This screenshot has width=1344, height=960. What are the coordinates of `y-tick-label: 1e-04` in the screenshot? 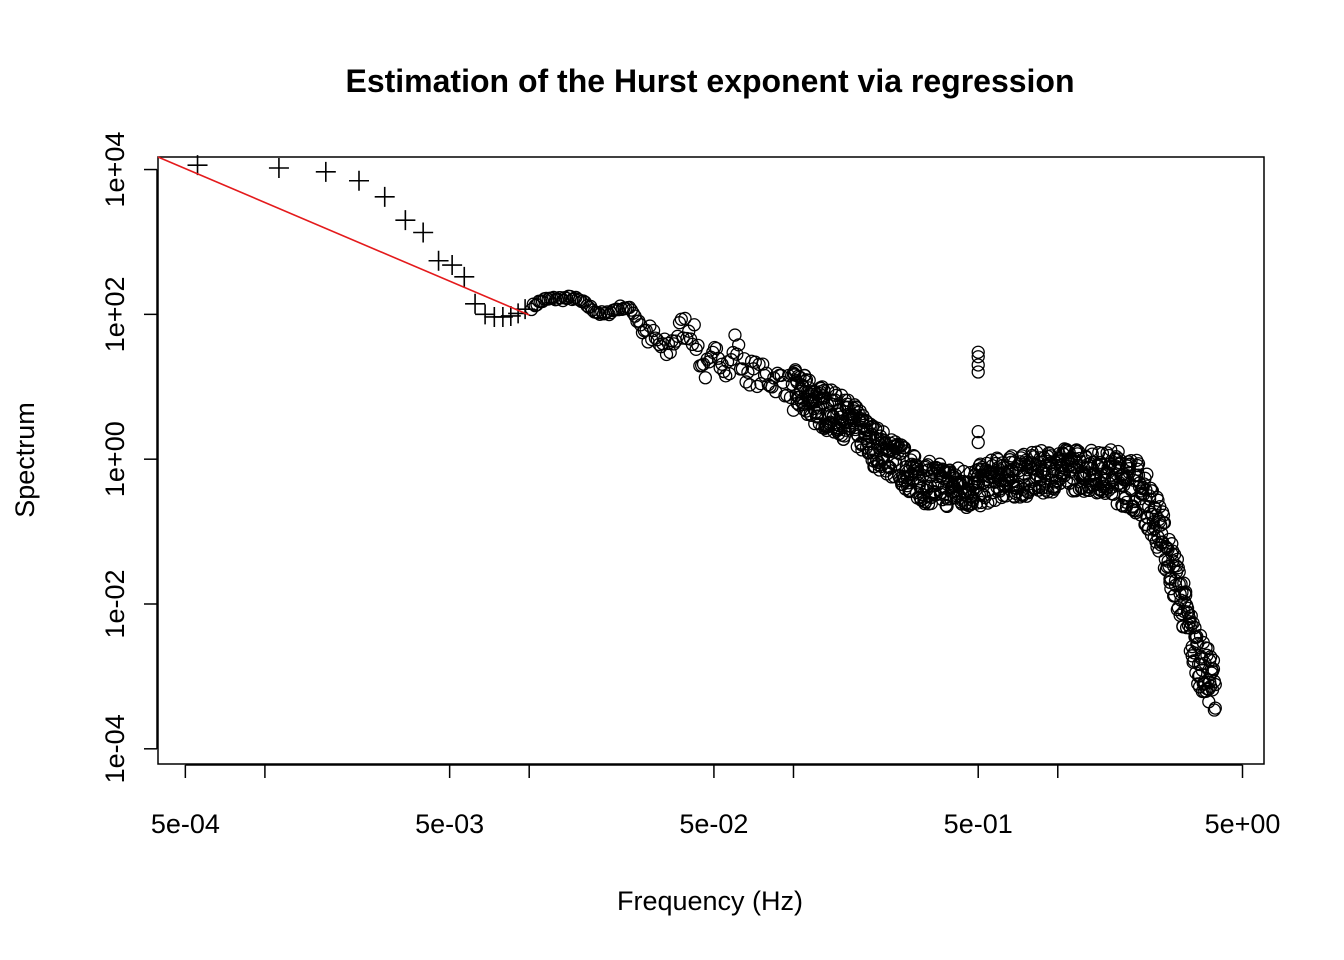 It's located at (115, 748).